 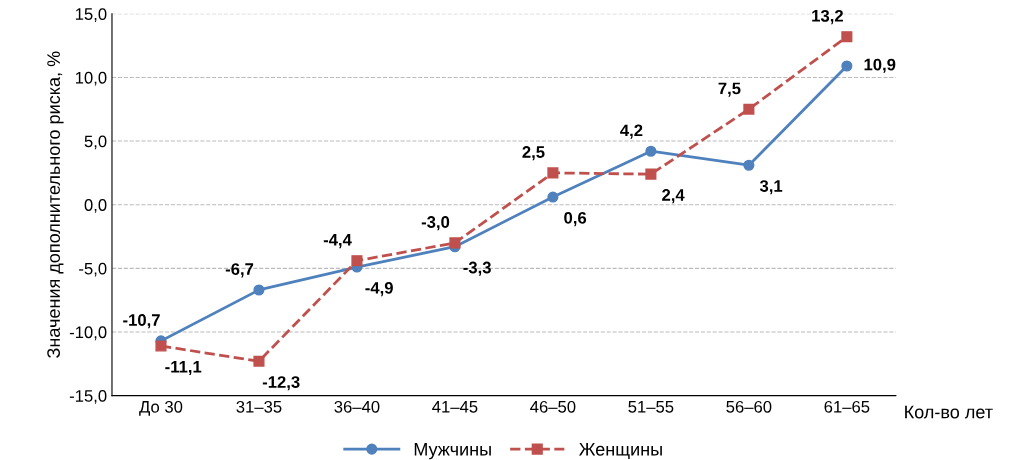 What do you see at coordinates (880, 65) in the screenshot?
I see `data-label: 10,9` at bounding box center [880, 65].